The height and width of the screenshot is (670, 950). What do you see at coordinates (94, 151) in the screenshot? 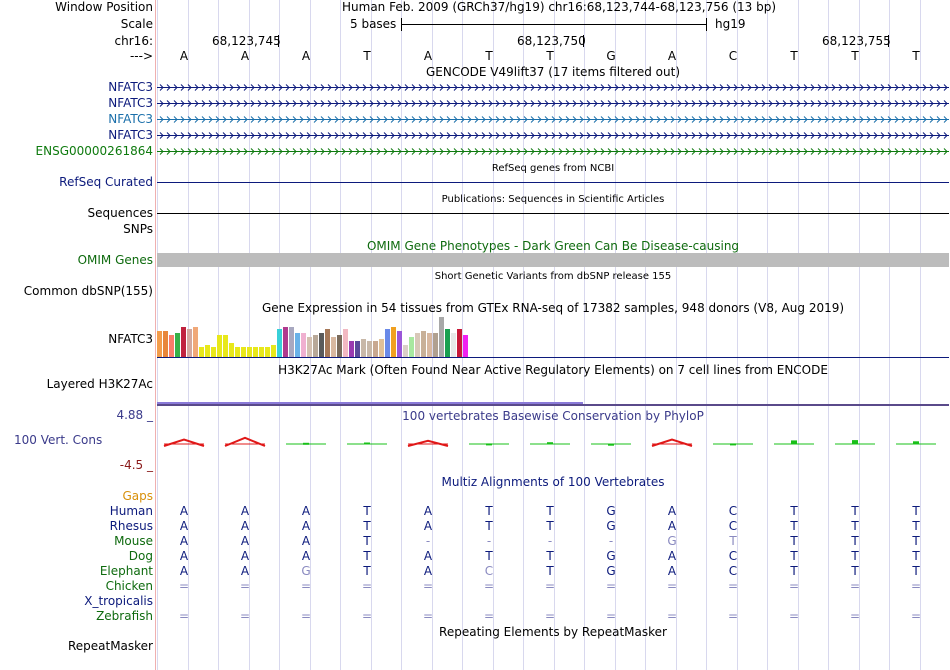
I see `gene-label: ENSG00000261864` at bounding box center [94, 151].